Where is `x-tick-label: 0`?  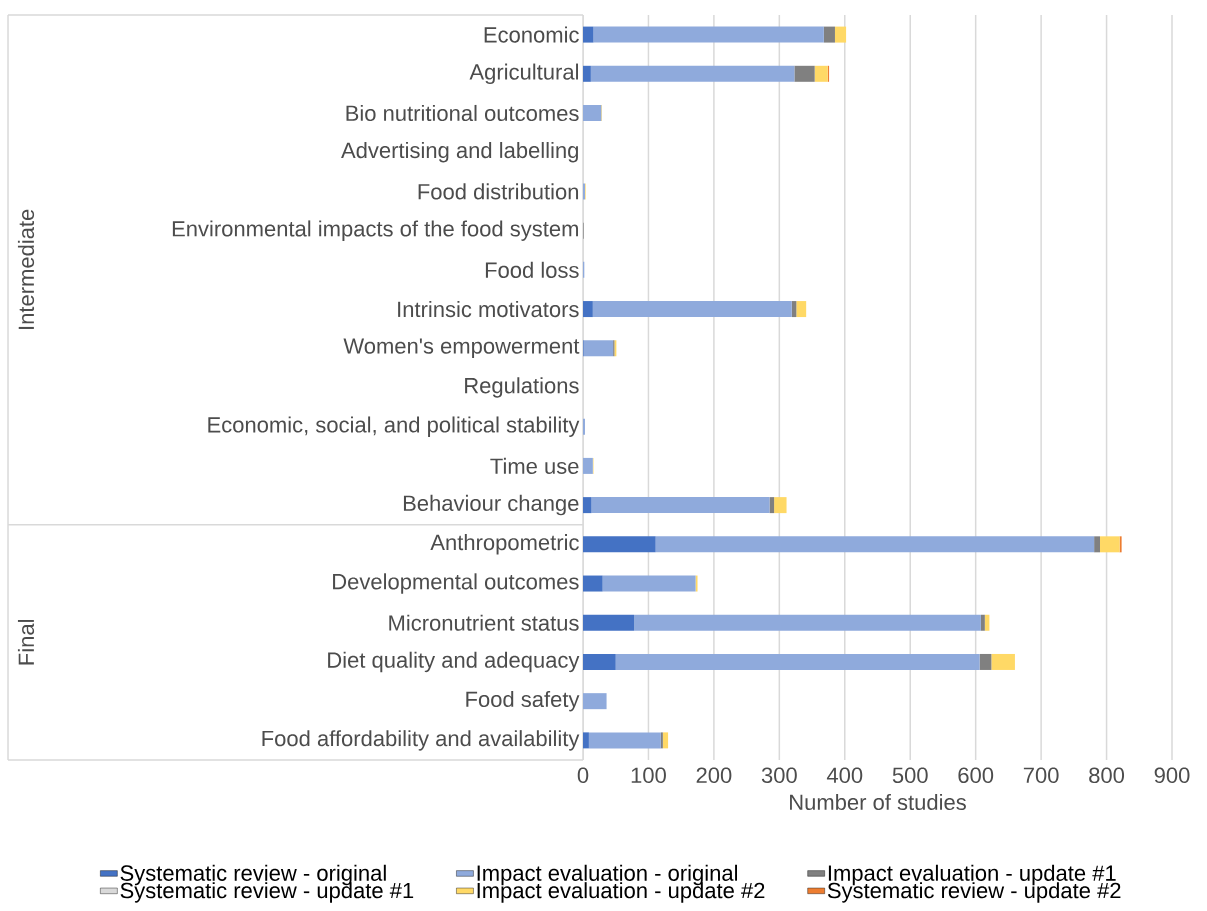
x-tick-label: 0 is located at coordinates (583, 775).